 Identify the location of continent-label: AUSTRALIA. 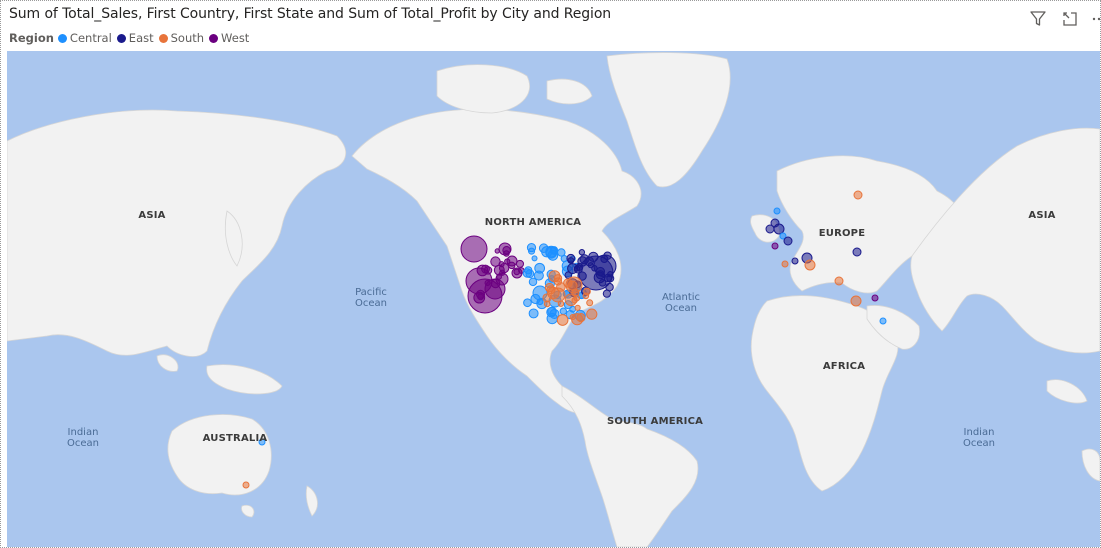
(235, 438).